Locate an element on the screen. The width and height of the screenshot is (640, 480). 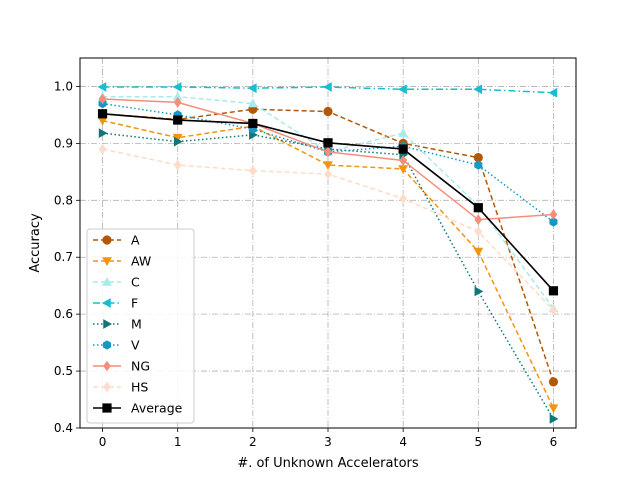
y-tick-label: 0.8 is located at coordinates (63, 200).